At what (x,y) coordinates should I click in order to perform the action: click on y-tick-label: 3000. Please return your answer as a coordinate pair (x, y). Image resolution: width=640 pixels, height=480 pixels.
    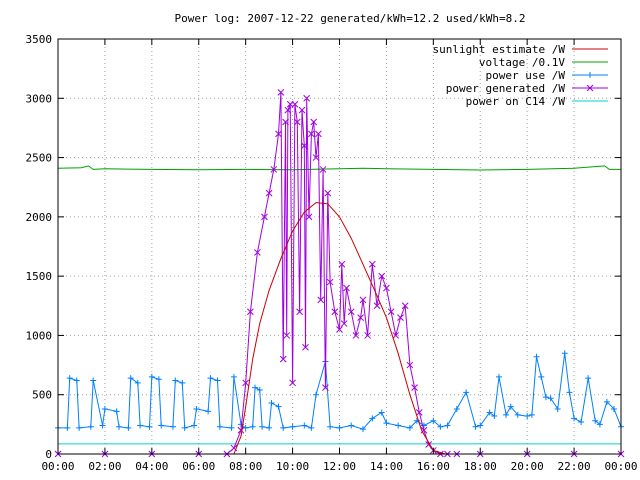
    Looking at the image, I should click on (39, 98).